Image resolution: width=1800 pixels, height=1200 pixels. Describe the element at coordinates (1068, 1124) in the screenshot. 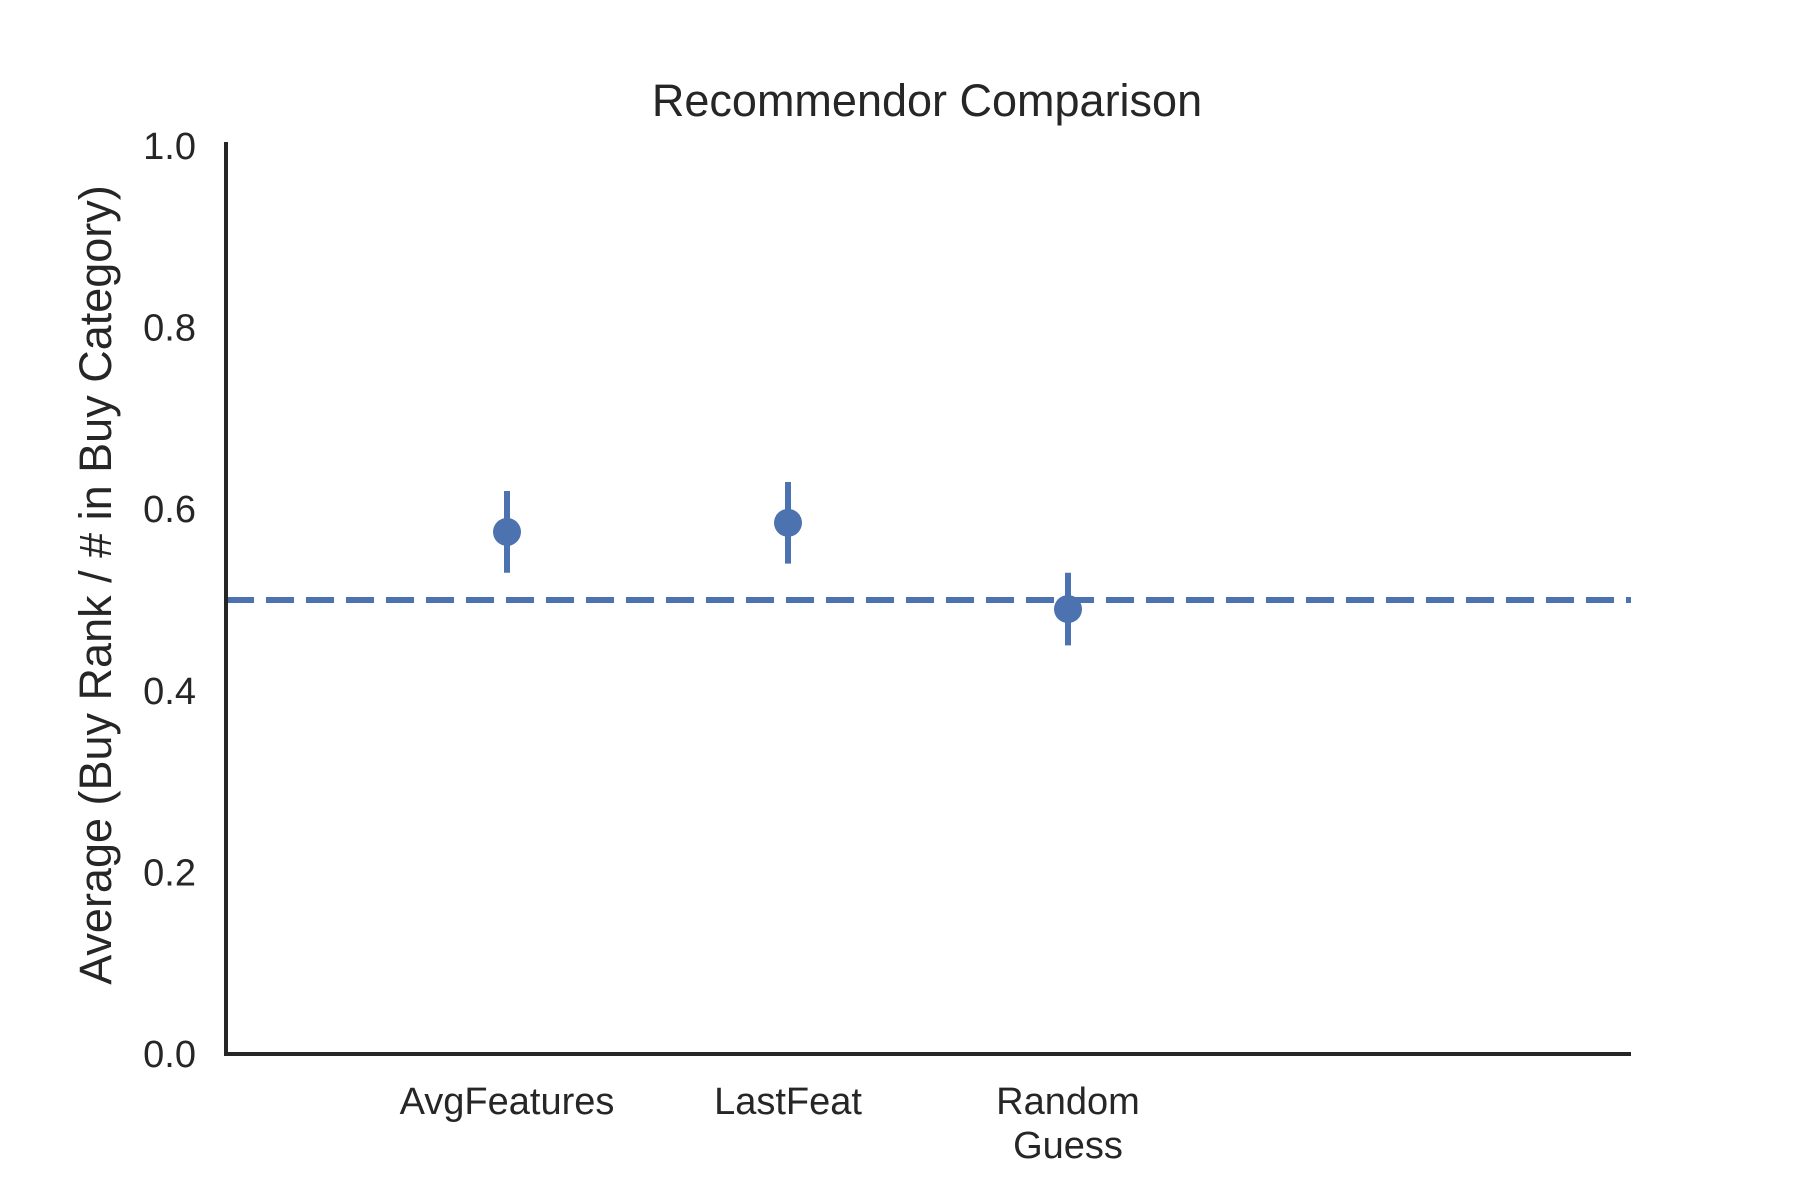

I see `x-tick-label: Random Guess` at that location.